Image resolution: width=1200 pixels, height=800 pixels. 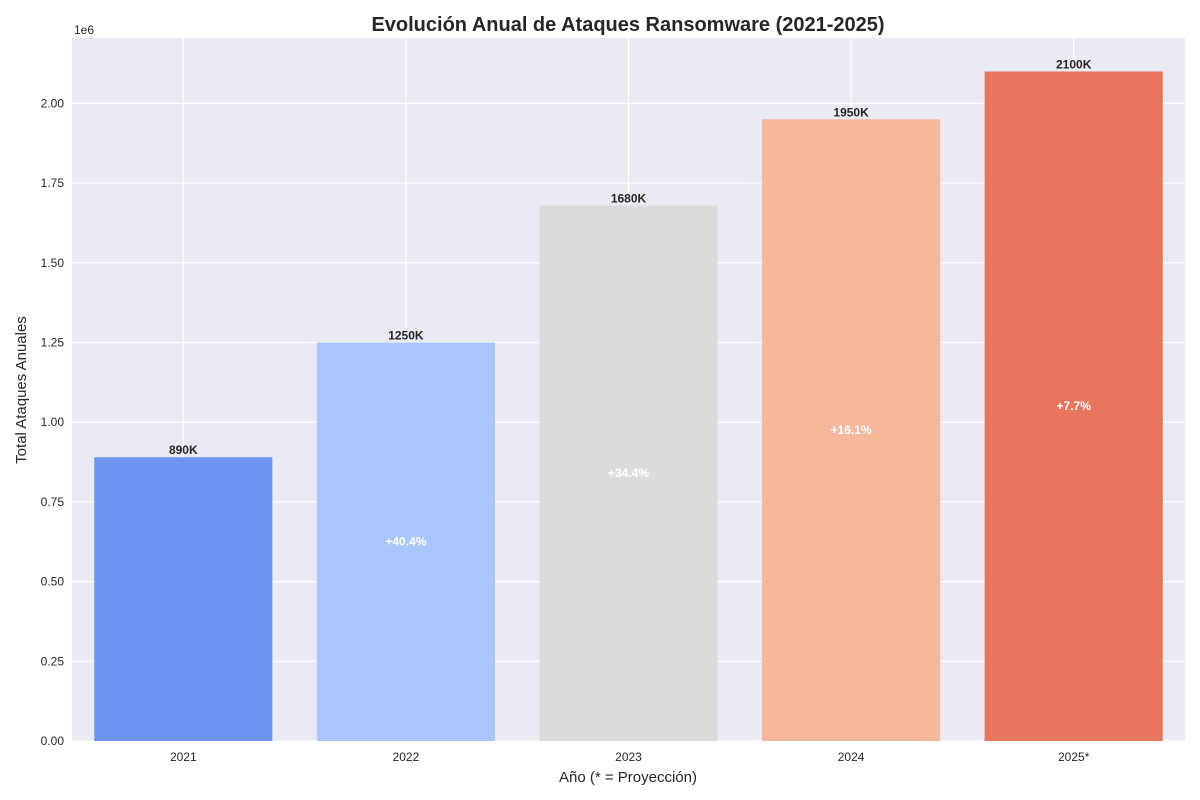 I want to click on y-tick-label: 1.25, so click(x=53, y=342).